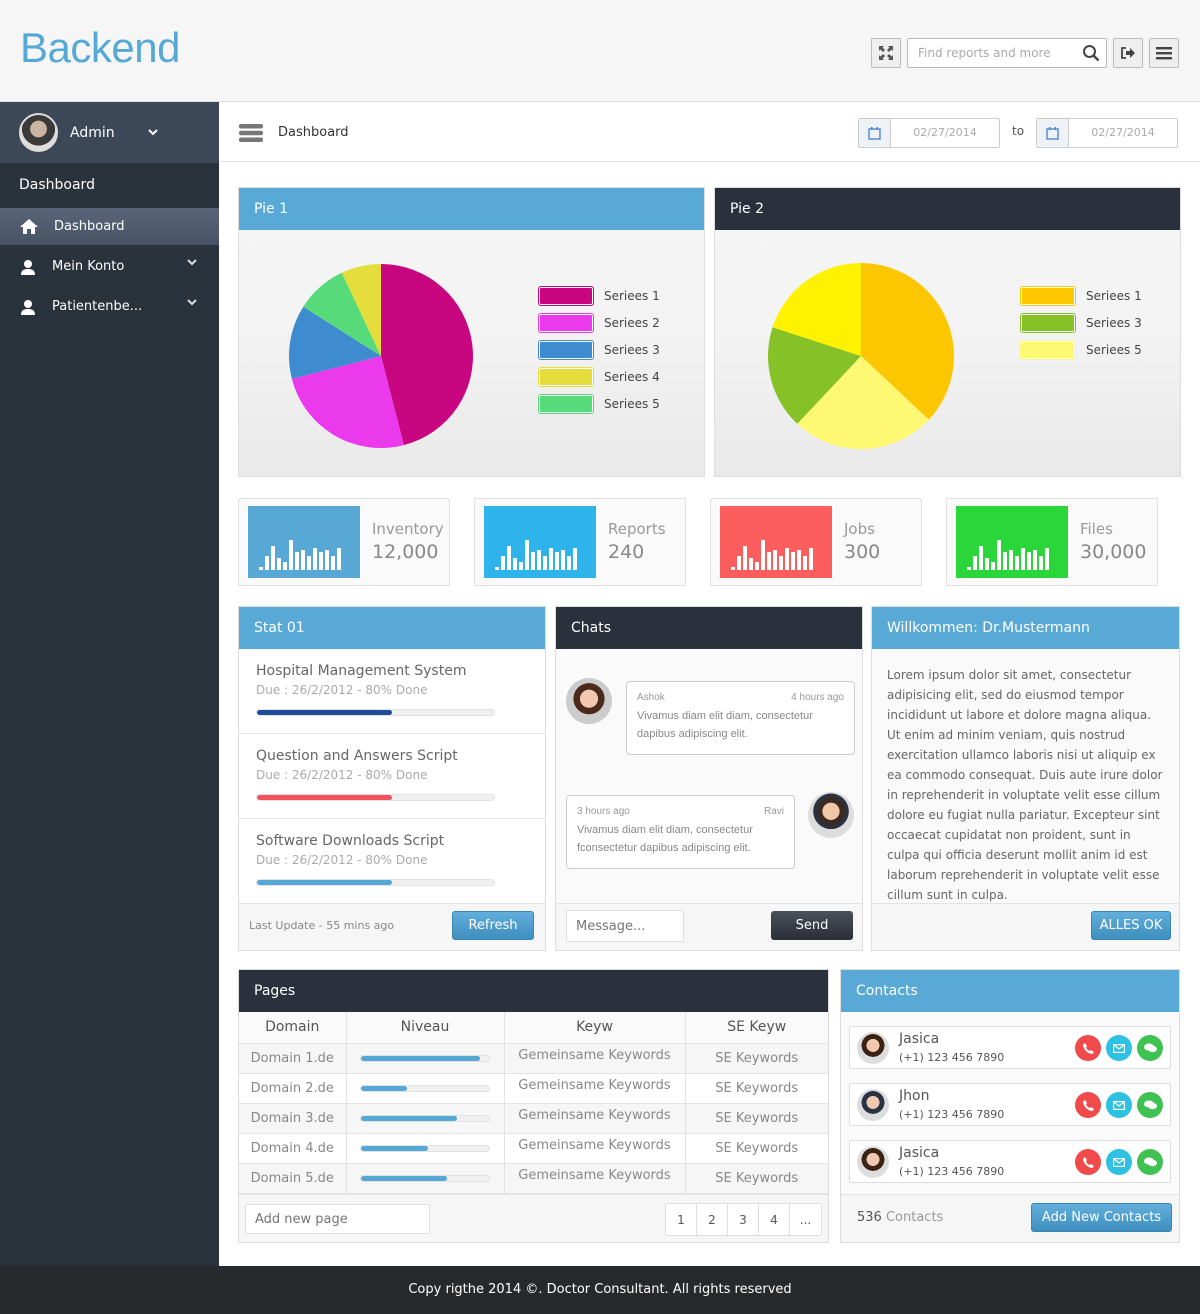 The width and height of the screenshot is (1200, 1314). What do you see at coordinates (681, 1219) in the screenshot?
I see `page-link: 1` at bounding box center [681, 1219].